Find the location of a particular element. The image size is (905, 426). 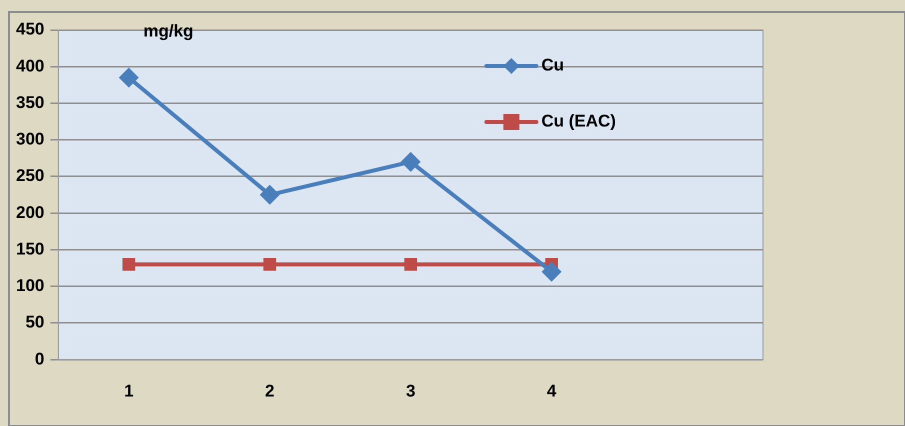

y-tick-label: 350 is located at coordinates (30, 102).